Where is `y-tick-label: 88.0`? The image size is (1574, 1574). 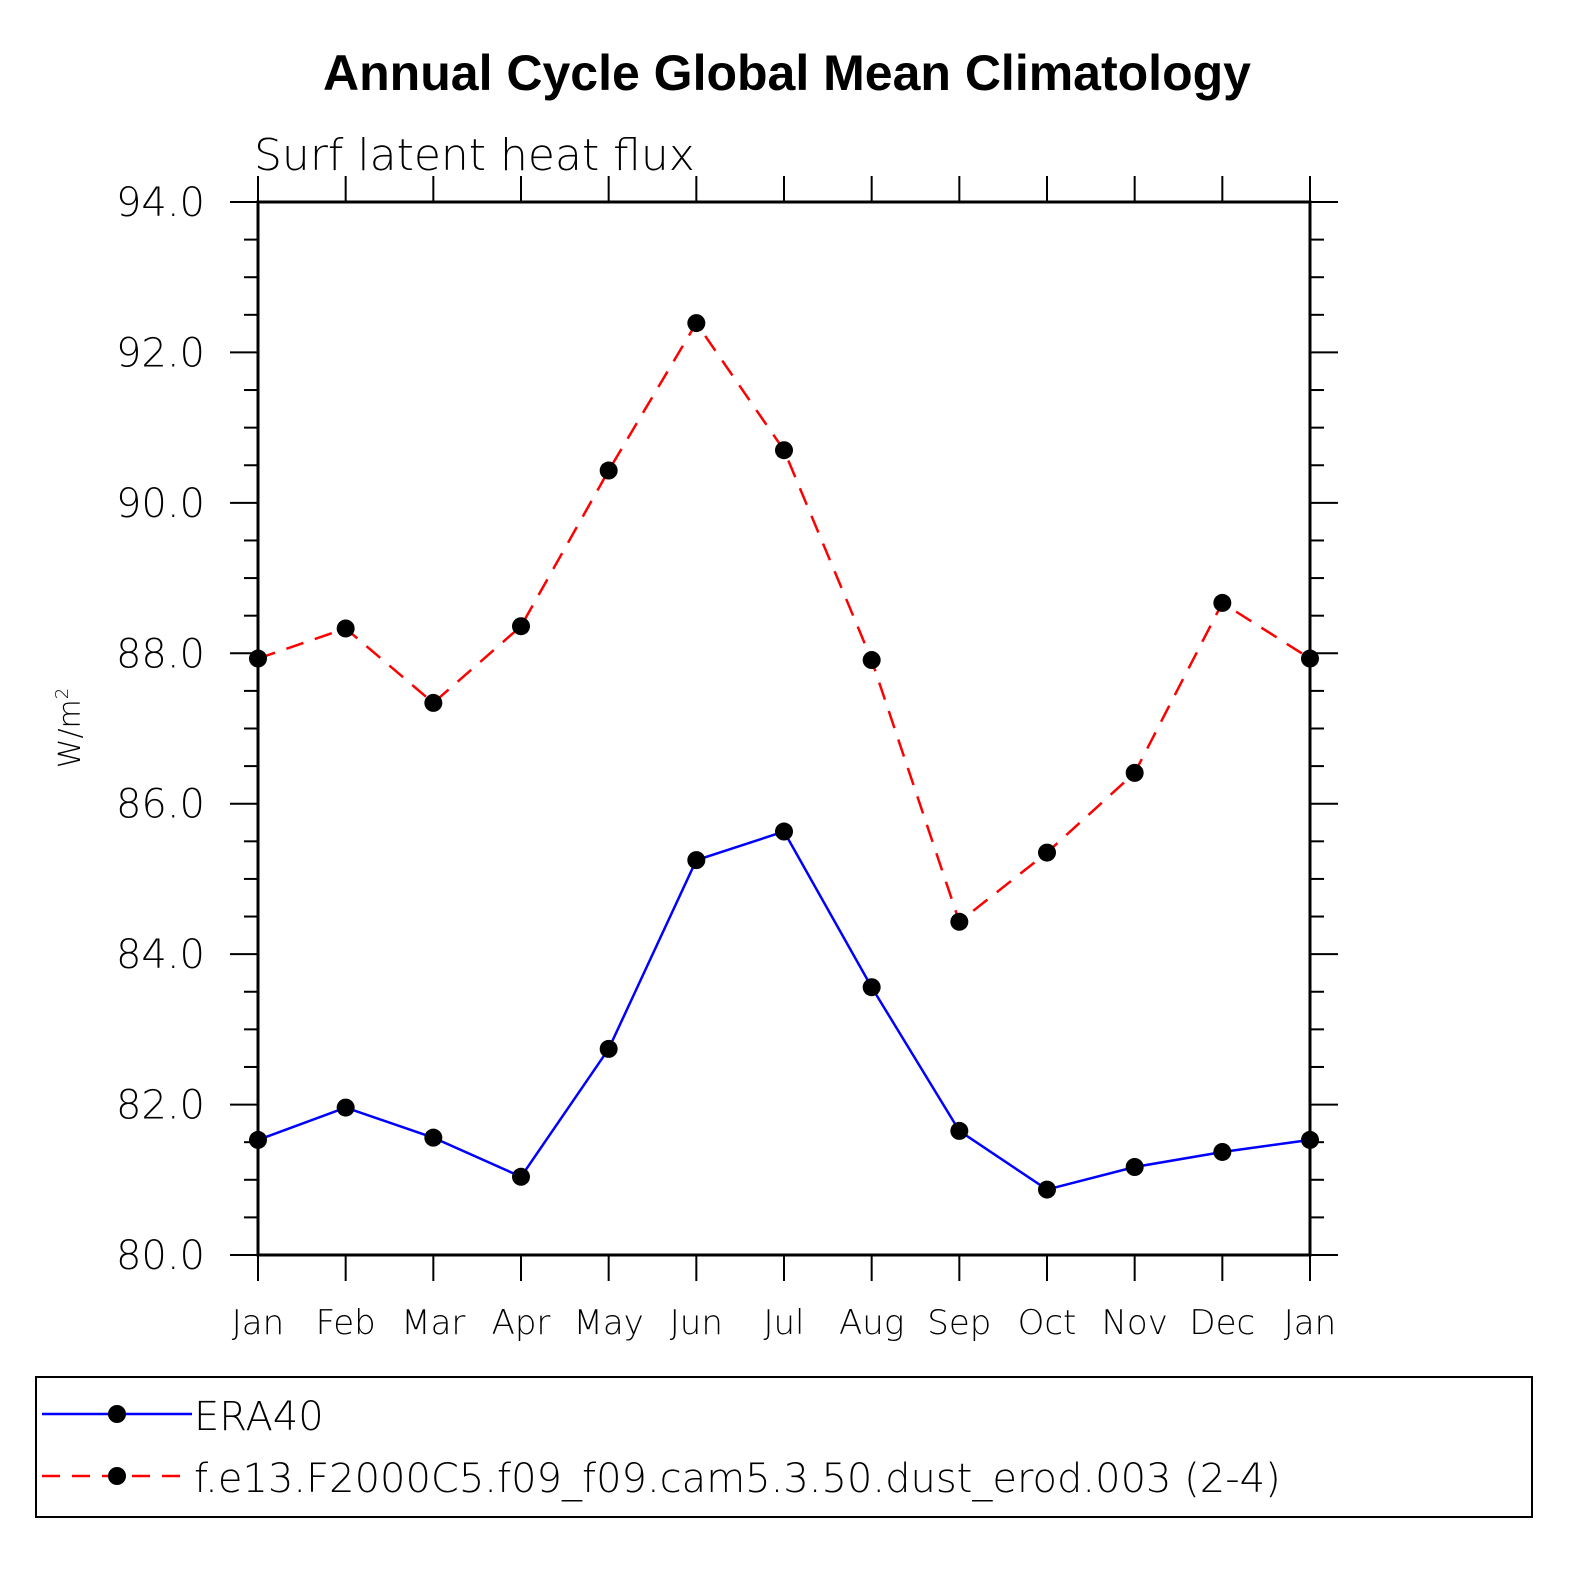 y-tick-label: 88.0 is located at coordinates (160, 654).